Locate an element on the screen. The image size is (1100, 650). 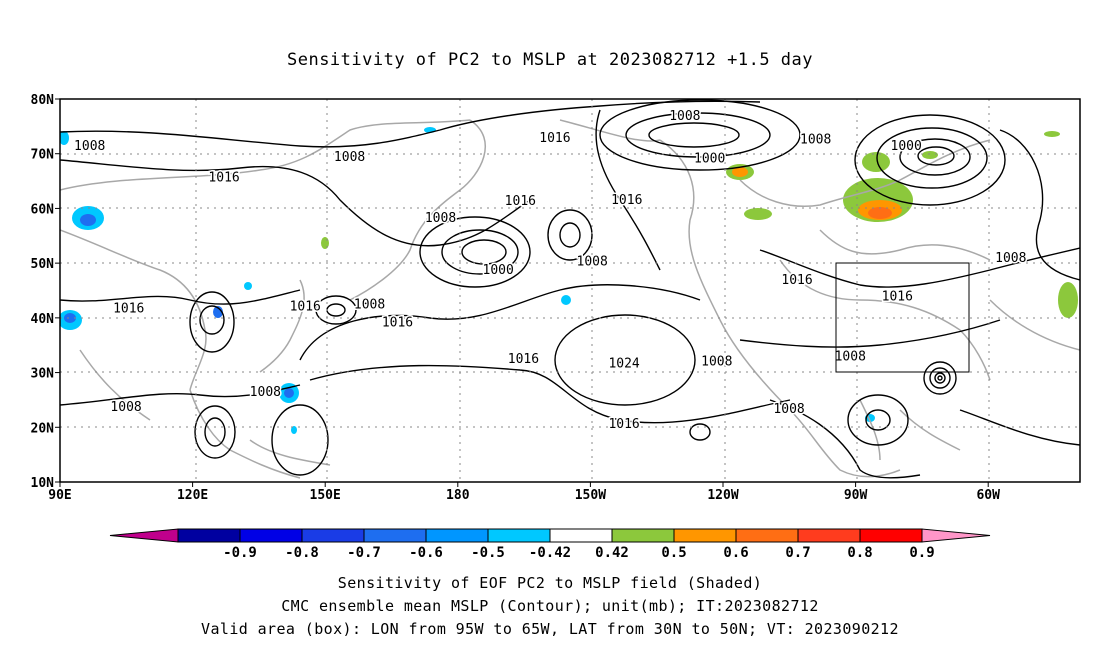
longitude-tick-label: 120W is located at coordinates (722, 495).